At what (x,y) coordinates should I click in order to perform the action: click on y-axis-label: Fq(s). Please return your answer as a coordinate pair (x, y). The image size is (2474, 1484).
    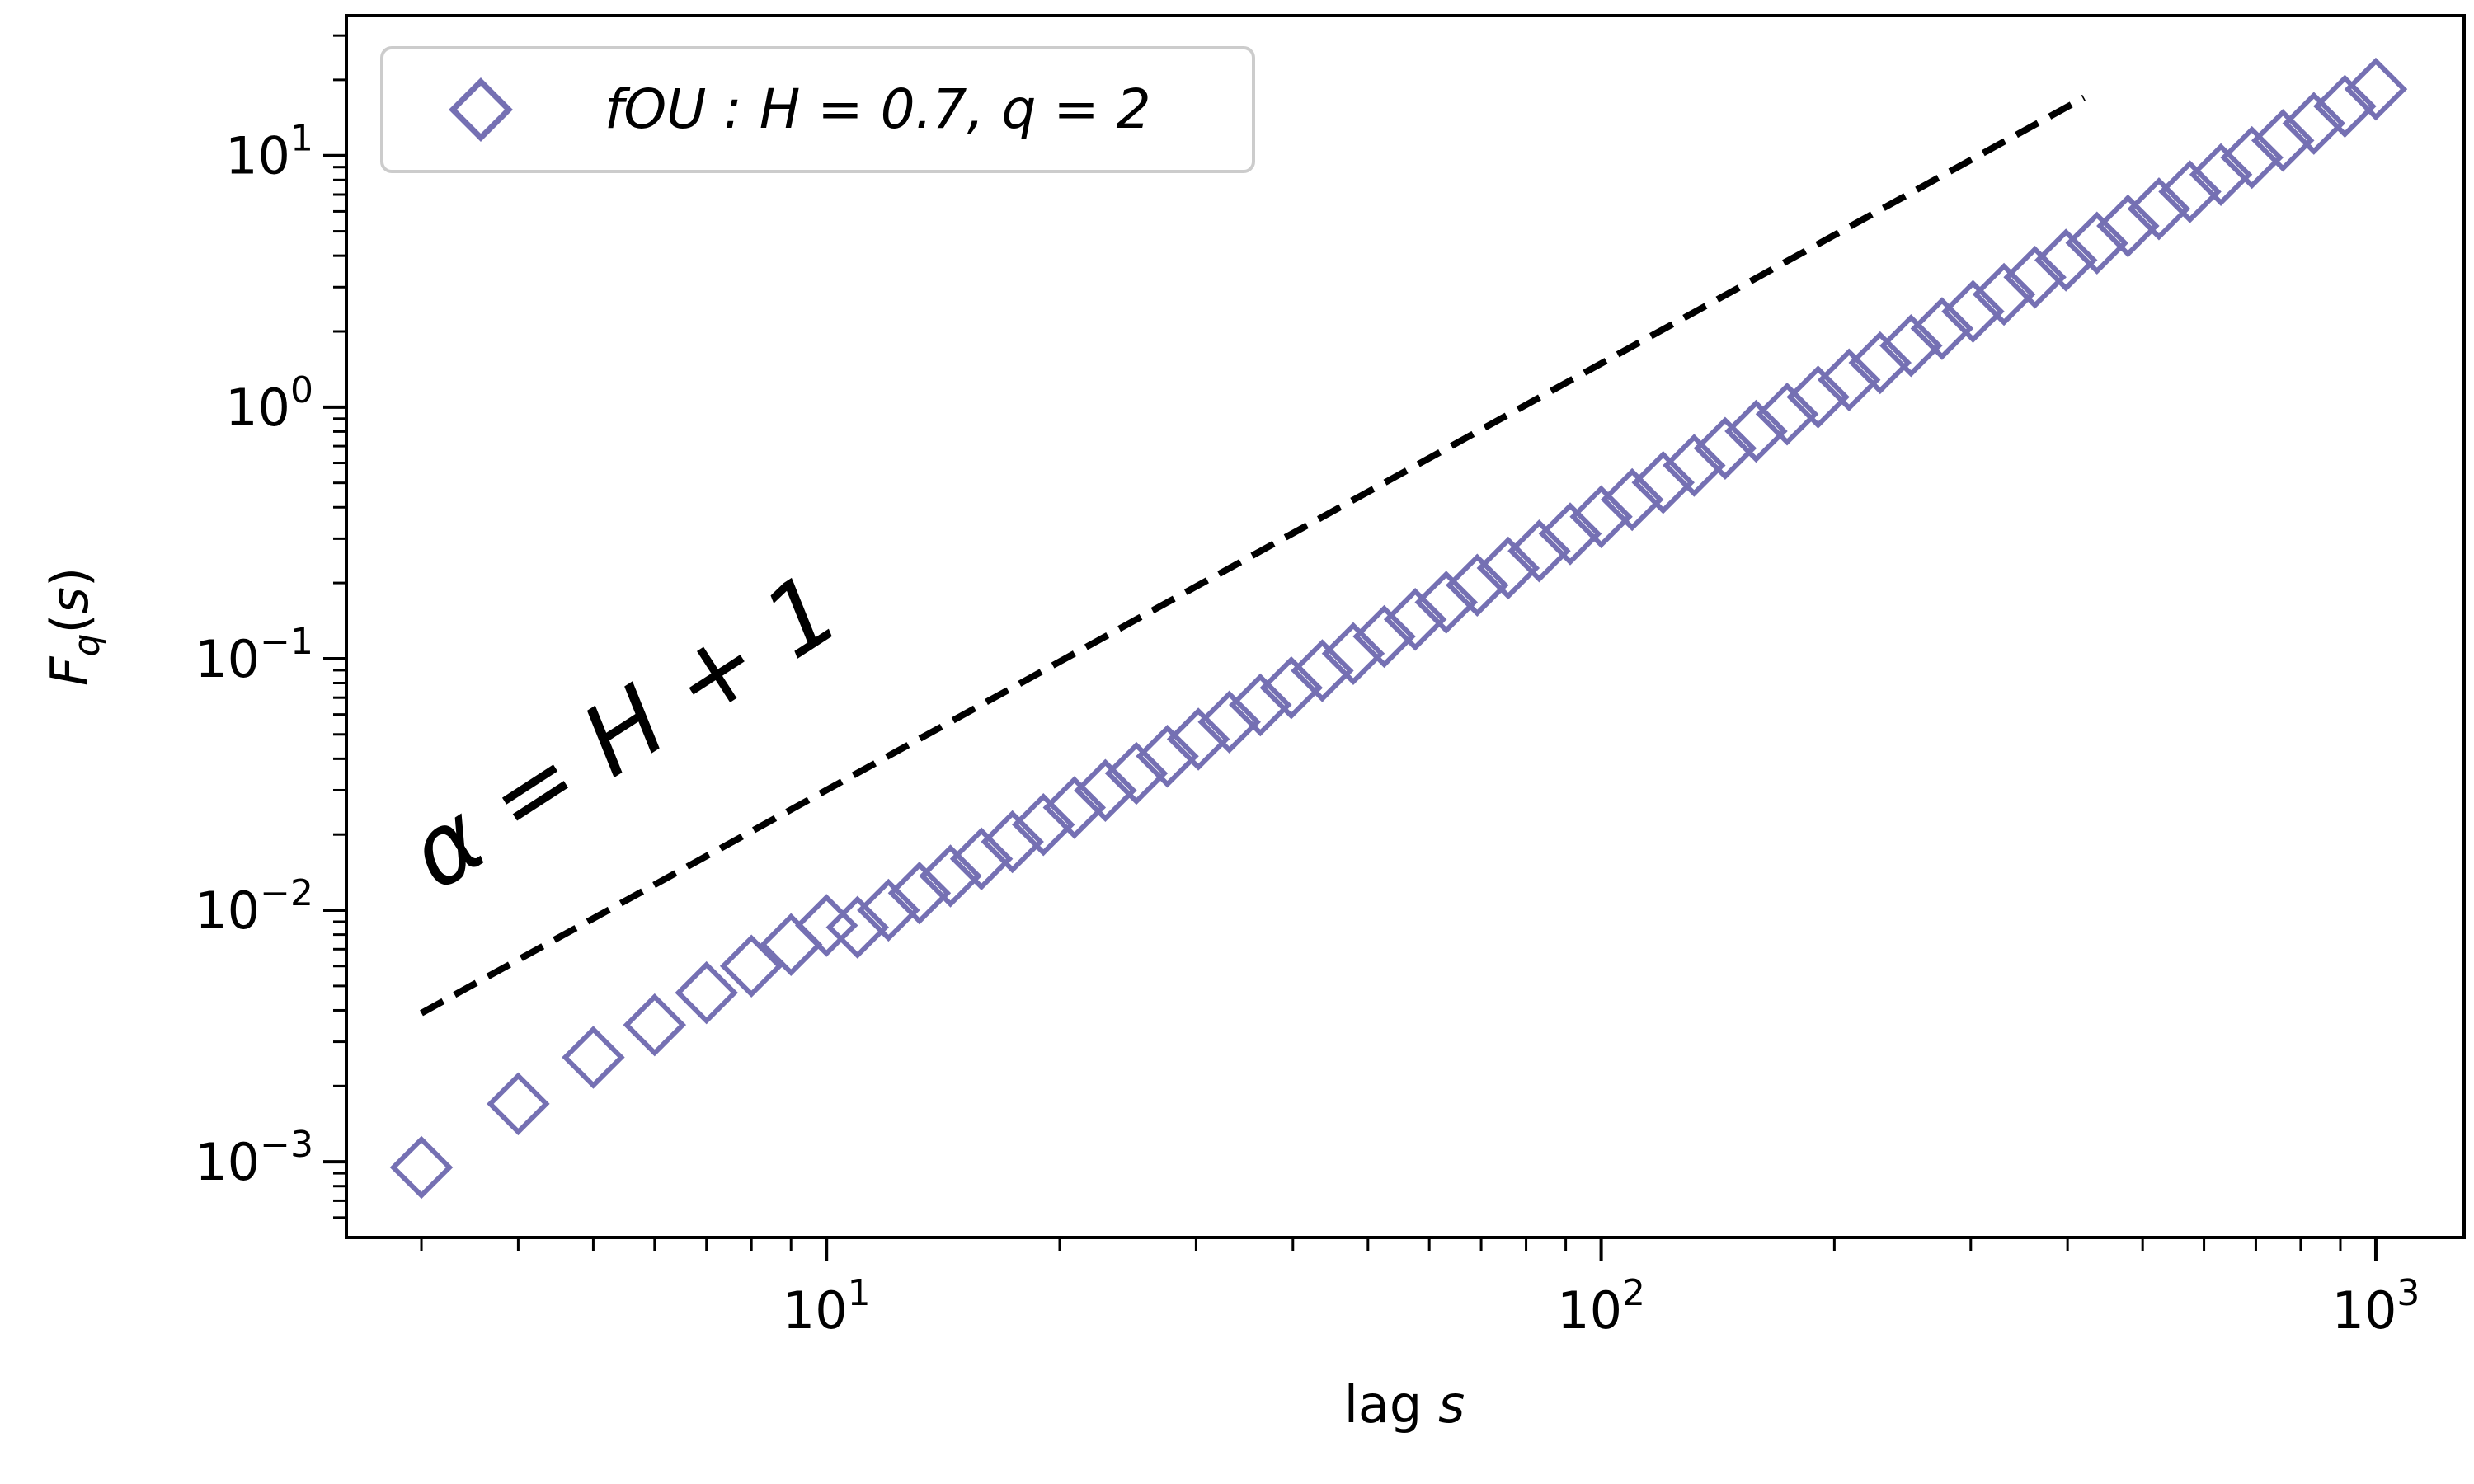
    Looking at the image, I should click on (74, 626).